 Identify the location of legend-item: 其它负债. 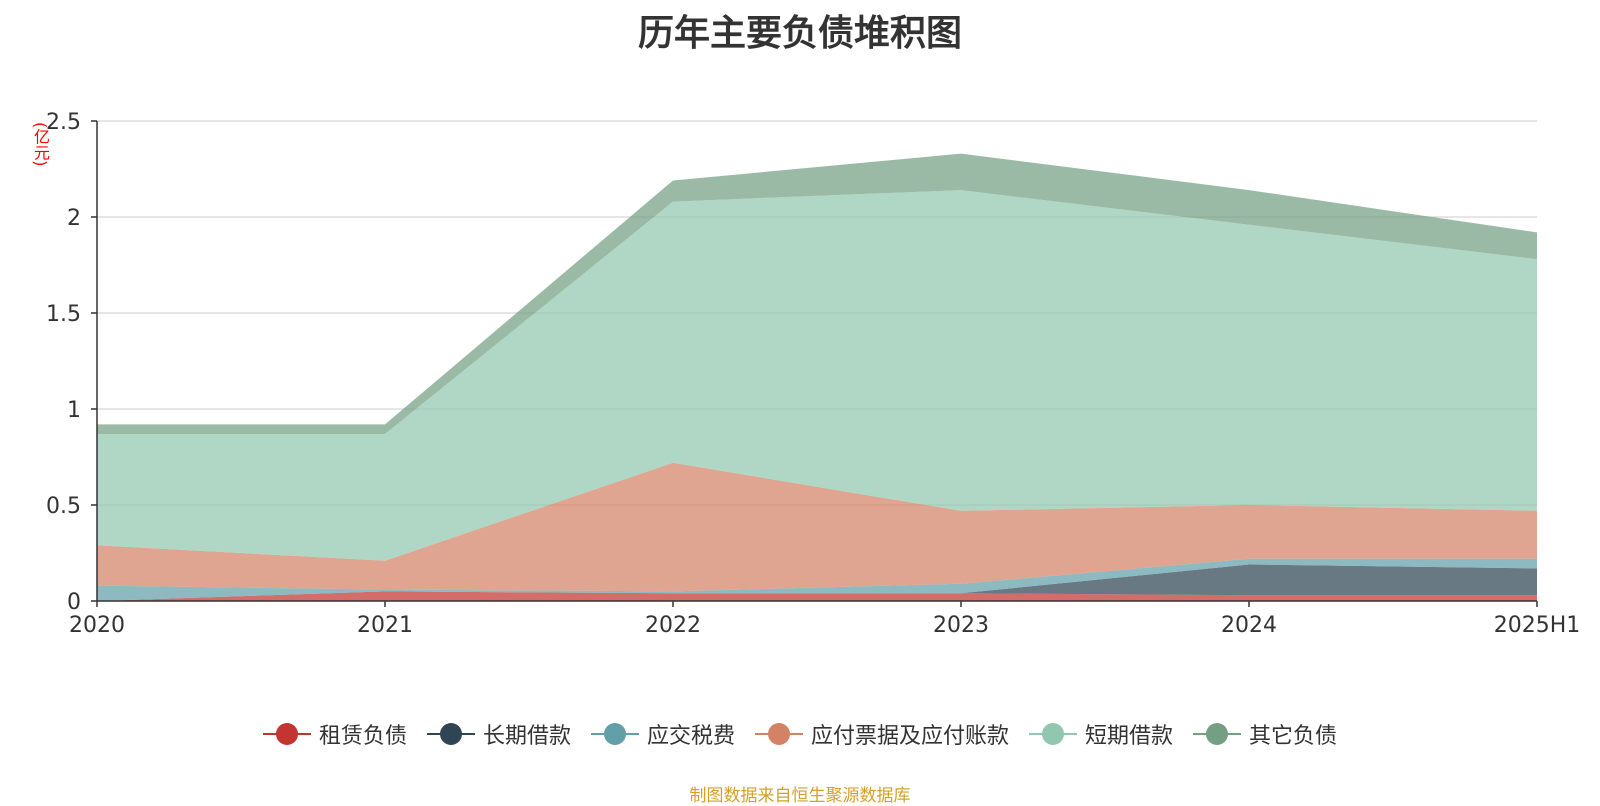
(1265, 734).